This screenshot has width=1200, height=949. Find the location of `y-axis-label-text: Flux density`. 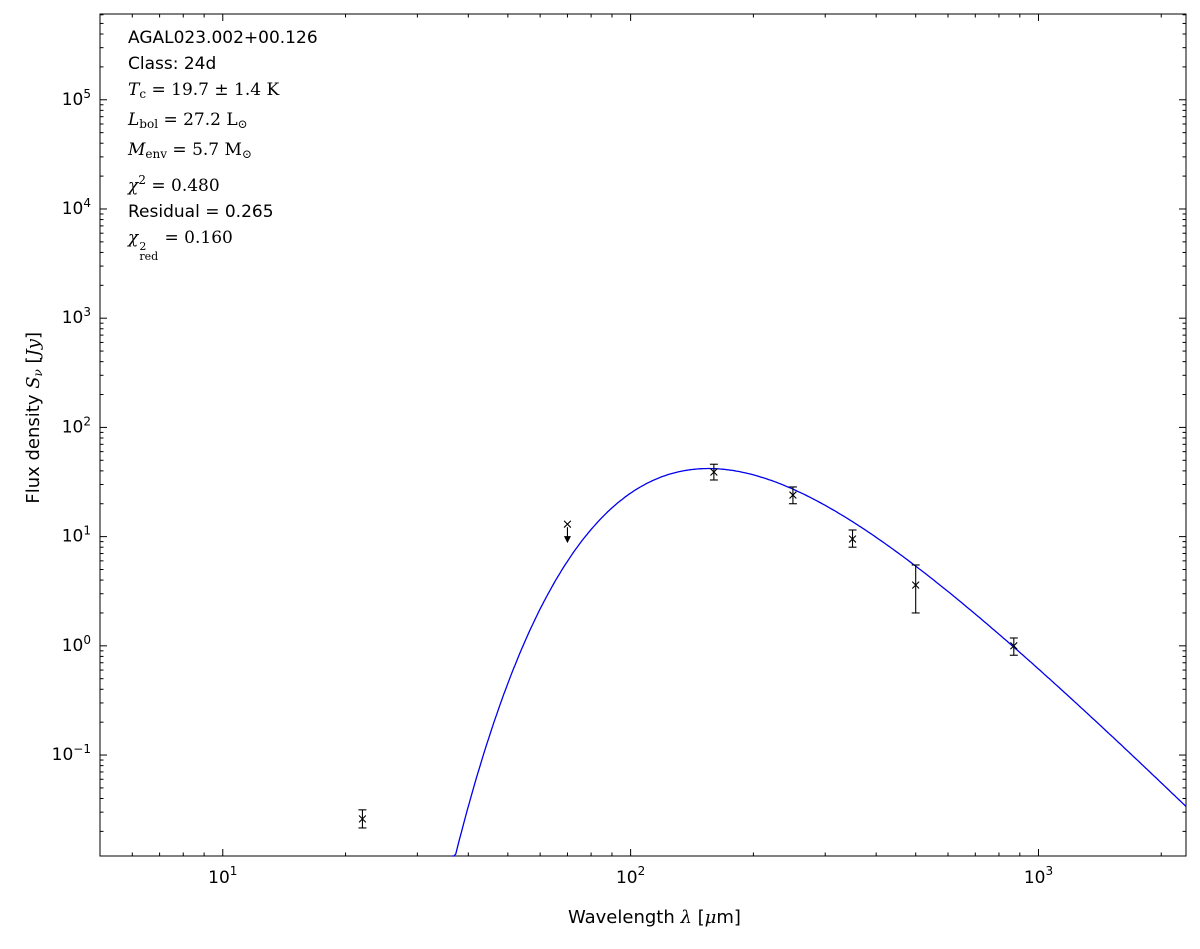

y-axis-label-text: Flux density is located at coordinates (33, 446).